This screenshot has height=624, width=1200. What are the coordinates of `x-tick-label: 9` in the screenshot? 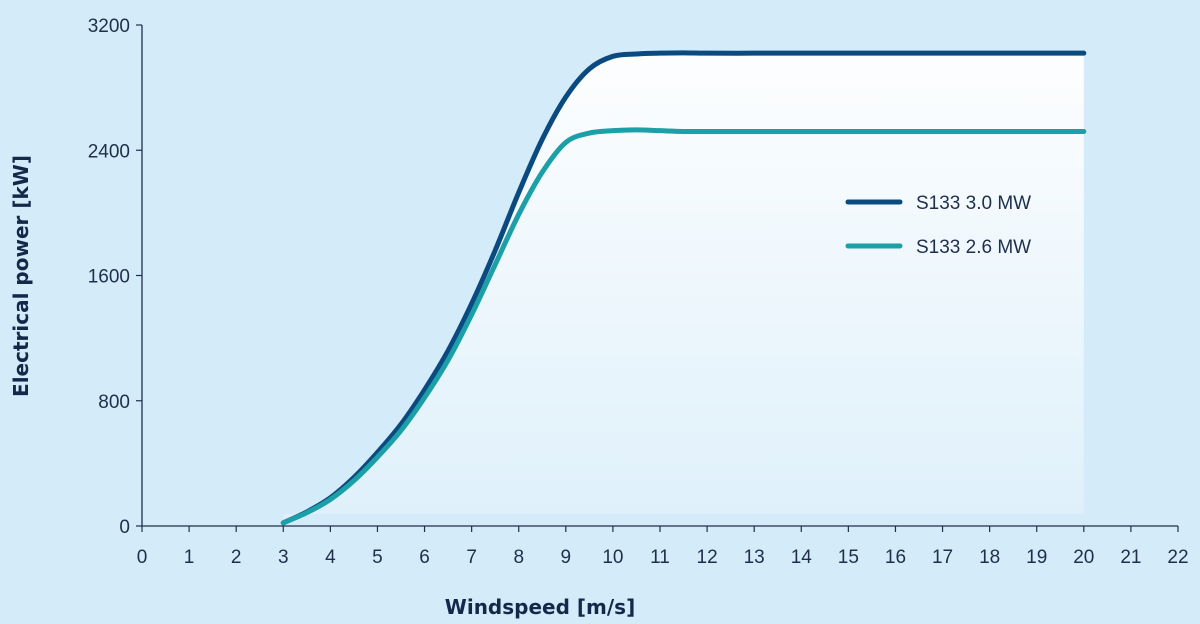 It's located at (566, 557).